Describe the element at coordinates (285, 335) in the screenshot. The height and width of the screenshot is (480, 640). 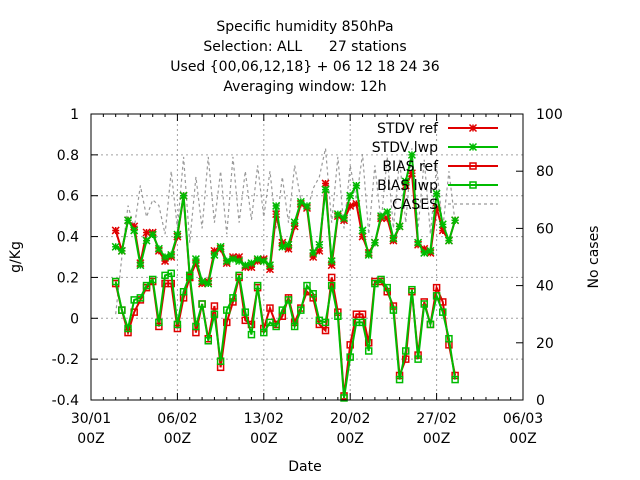
I see `series-line-bias-lwp` at that location.